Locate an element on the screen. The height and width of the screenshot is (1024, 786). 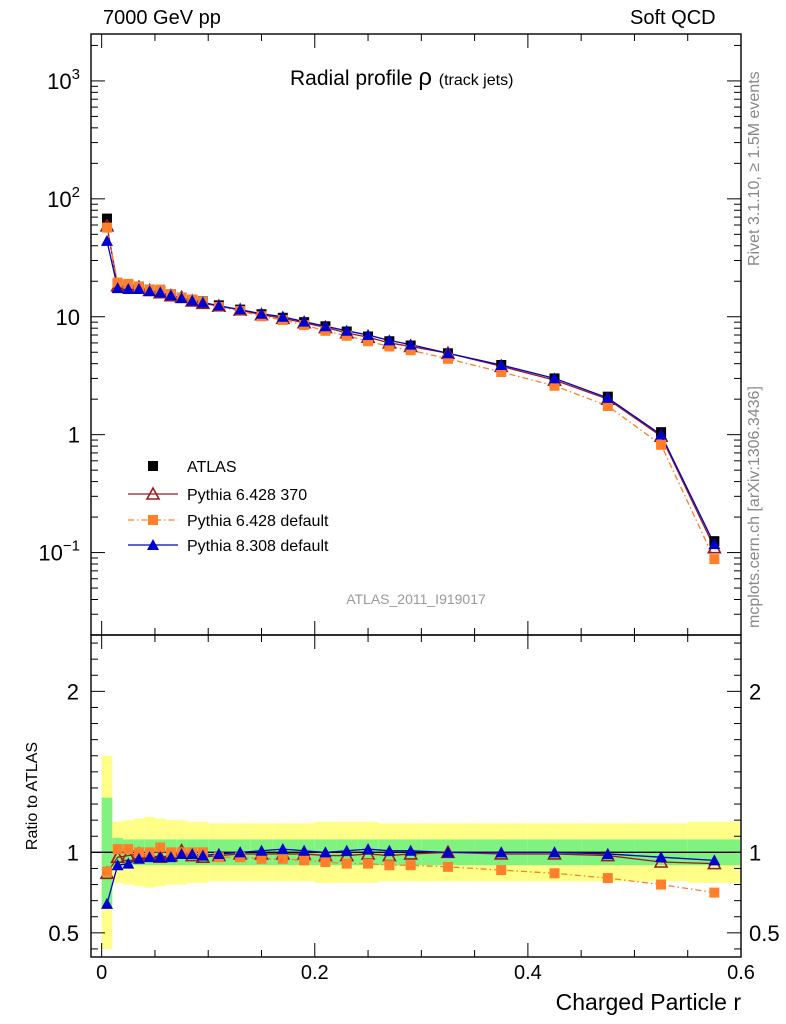
plot-title: Radial profile ρ (track jets) is located at coordinates (401, 77).